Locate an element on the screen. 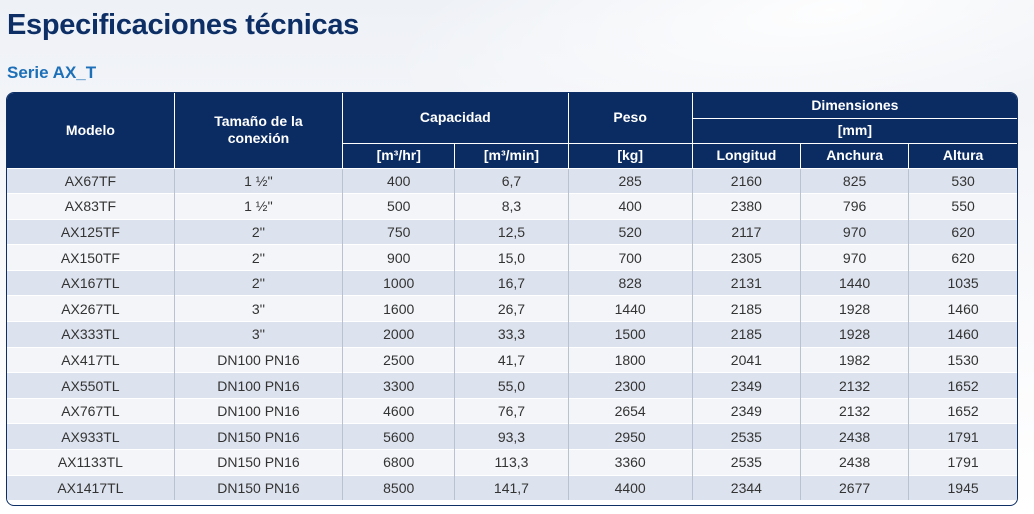  cell-longitud: 2117 is located at coordinates (746, 231).